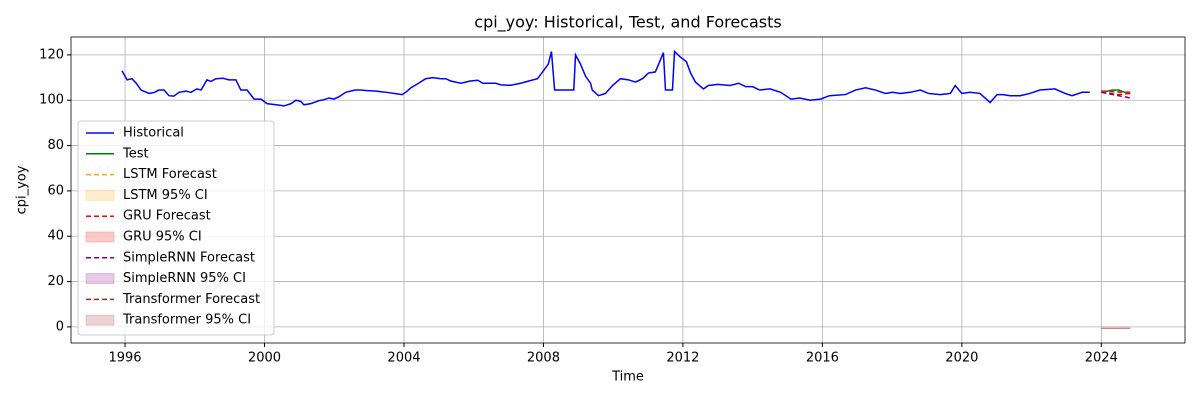 The image size is (1200, 400). Describe the element at coordinates (22, 189) in the screenshot. I see `y-axis-label: cpi_yoy` at that location.